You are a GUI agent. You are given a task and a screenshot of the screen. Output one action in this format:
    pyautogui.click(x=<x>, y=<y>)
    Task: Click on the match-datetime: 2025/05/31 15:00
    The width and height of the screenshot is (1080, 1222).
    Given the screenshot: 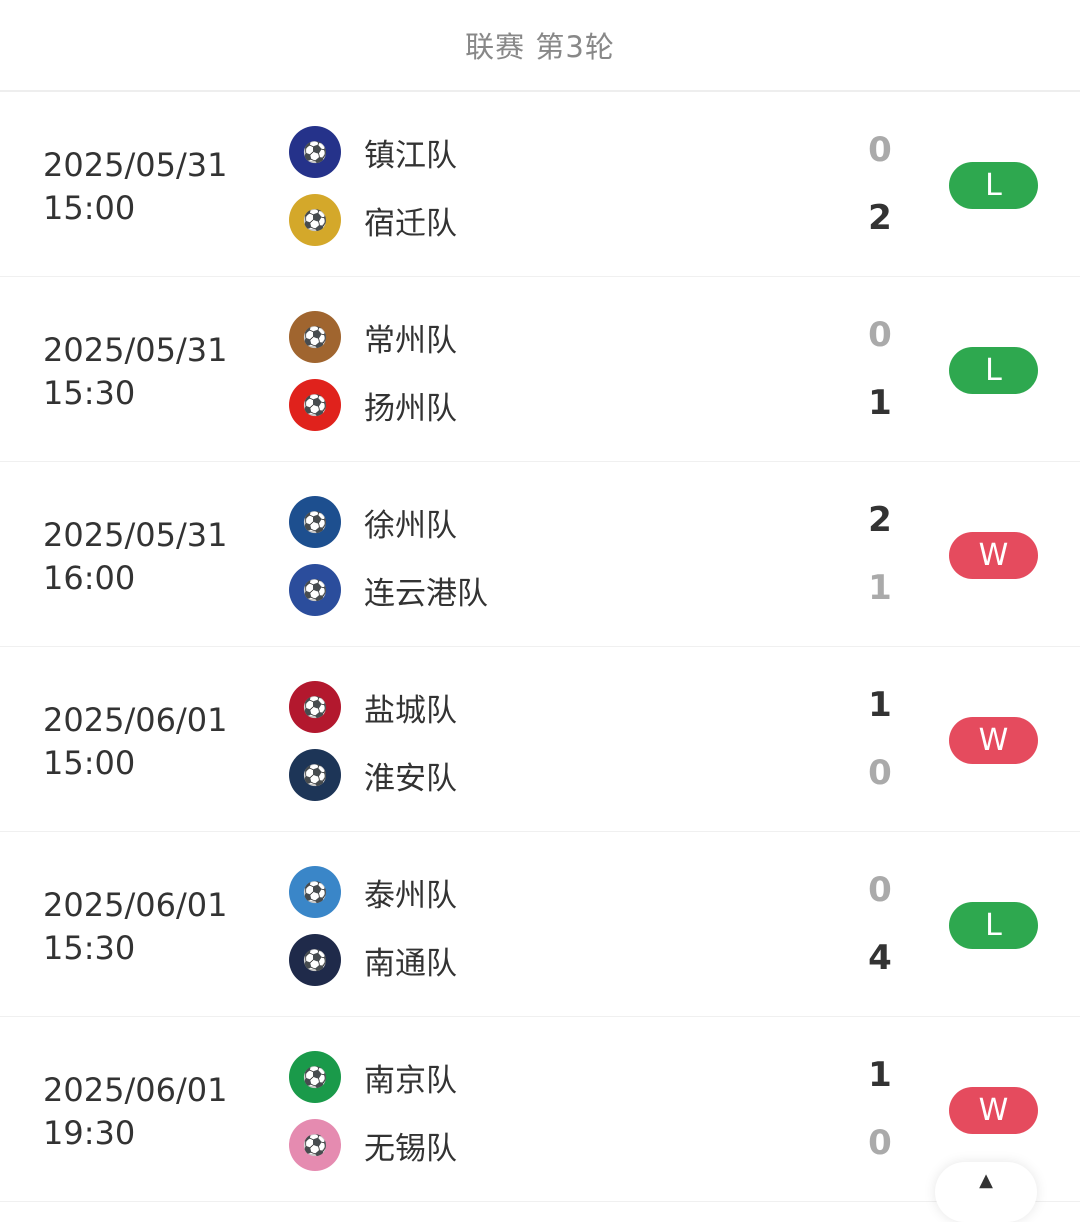 What is the action you would take?
    pyautogui.click(x=135, y=187)
    